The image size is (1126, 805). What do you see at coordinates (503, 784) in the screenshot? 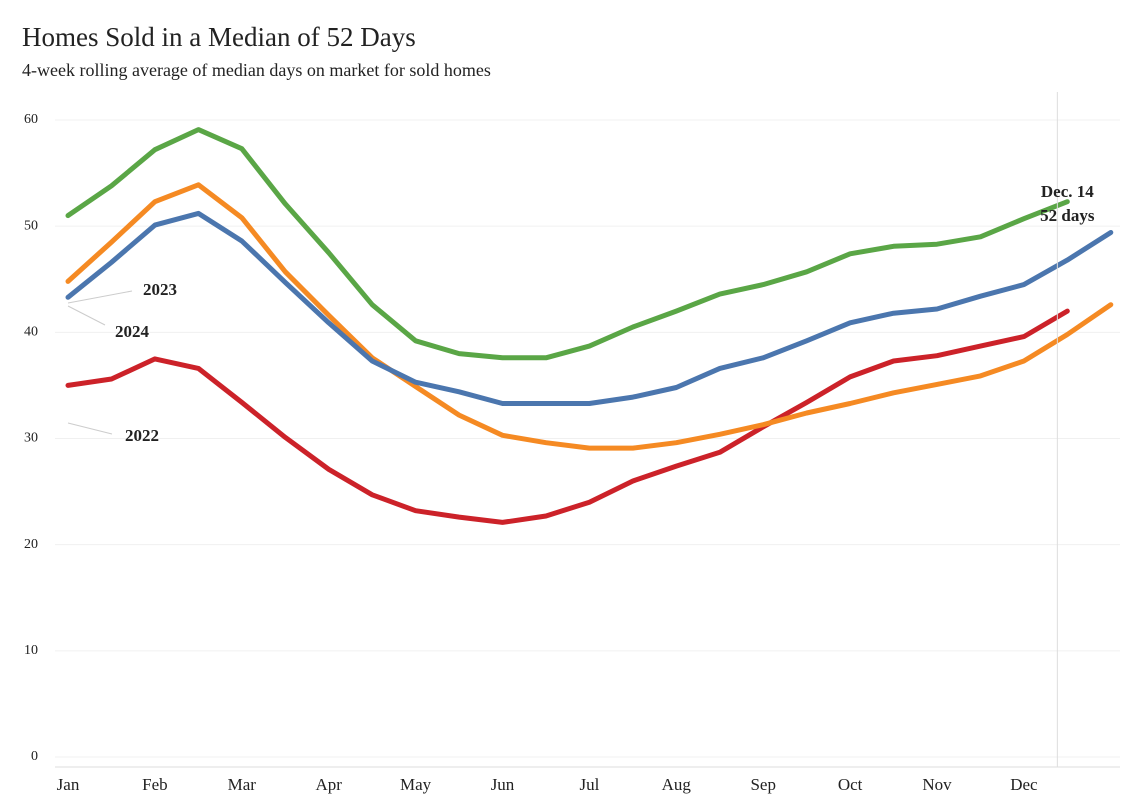
I see `x-tick-label: Jun` at bounding box center [503, 784].